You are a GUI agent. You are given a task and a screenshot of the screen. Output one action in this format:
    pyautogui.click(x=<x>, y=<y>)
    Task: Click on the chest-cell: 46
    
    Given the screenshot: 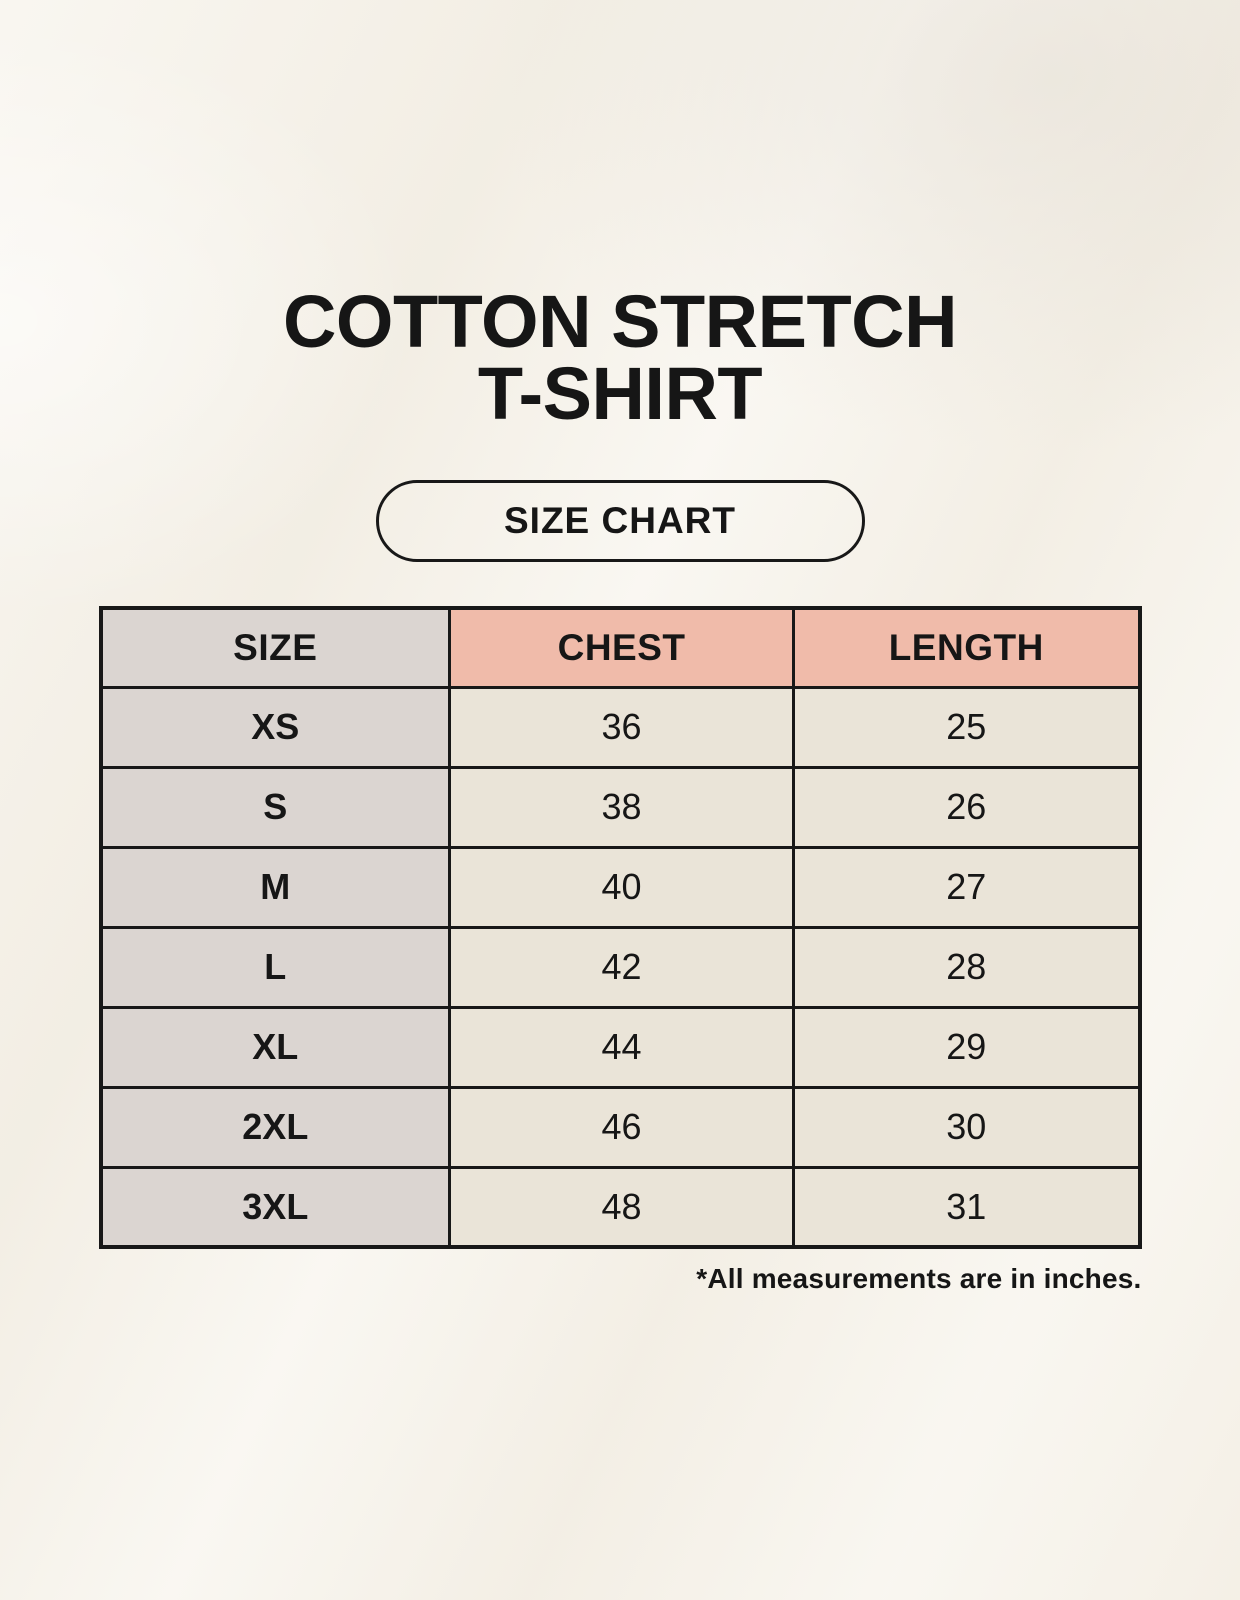 What is the action you would take?
    pyautogui.click(x=621, y=1127)
    